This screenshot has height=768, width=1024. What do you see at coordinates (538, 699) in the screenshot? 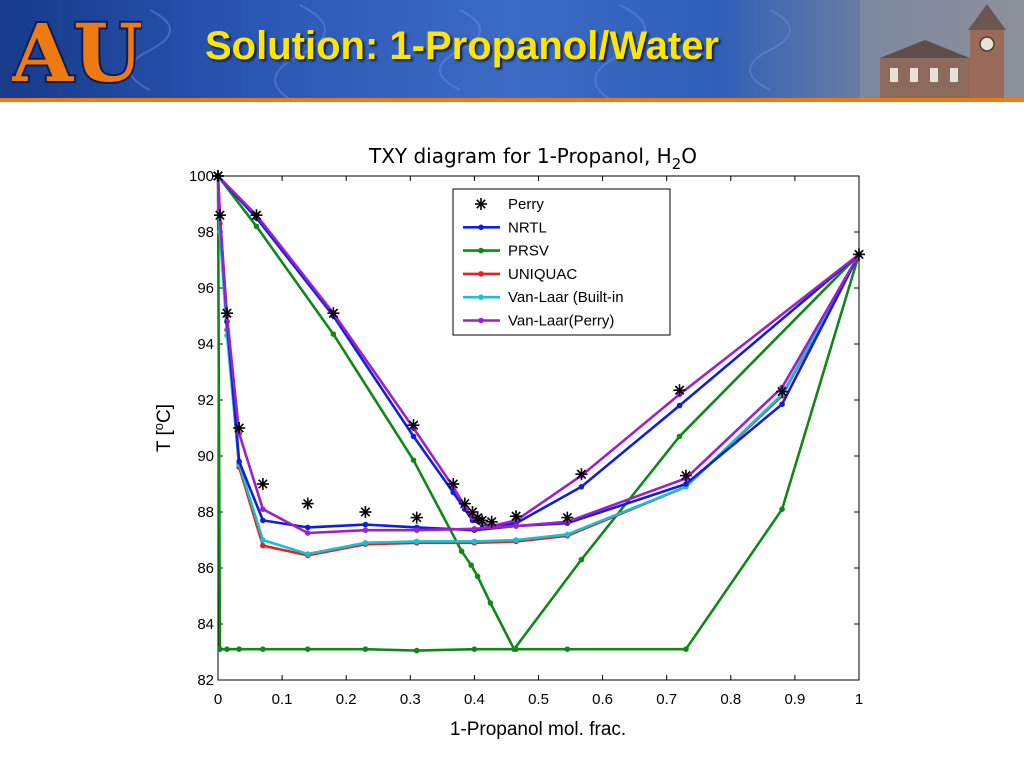
I see `x-tick-label: 0.5` at bounding box center [538, 699].